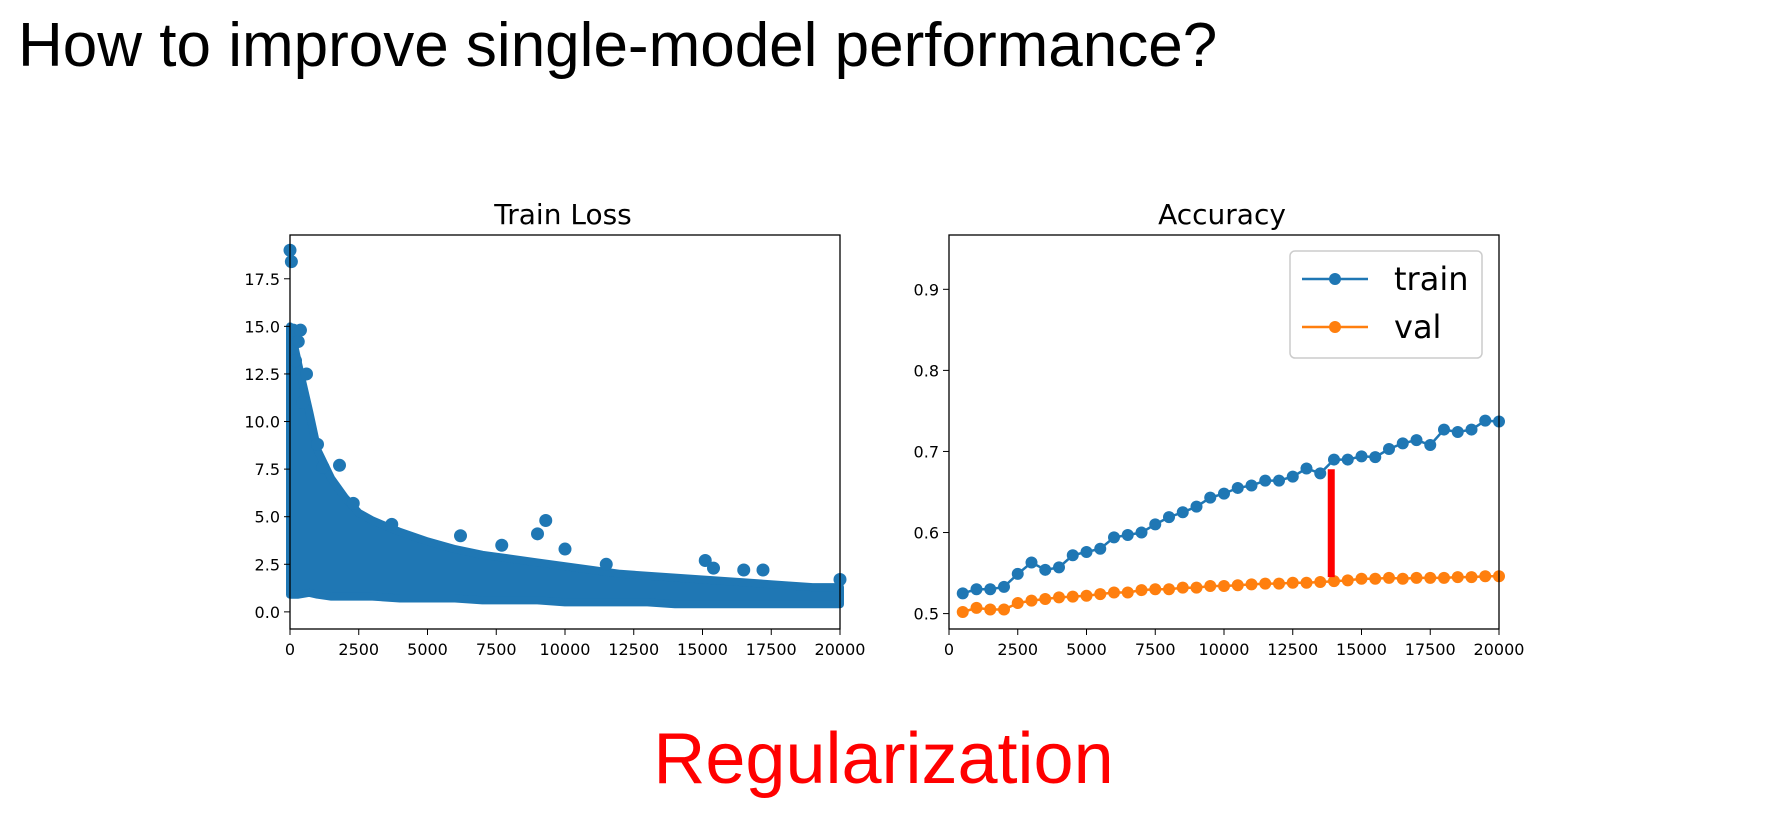 This screenshot has width=1767, height=832. Describe the element at coordinates (926, 289) in the screenshot. I see `y-tick-label: 0.9` at that location.